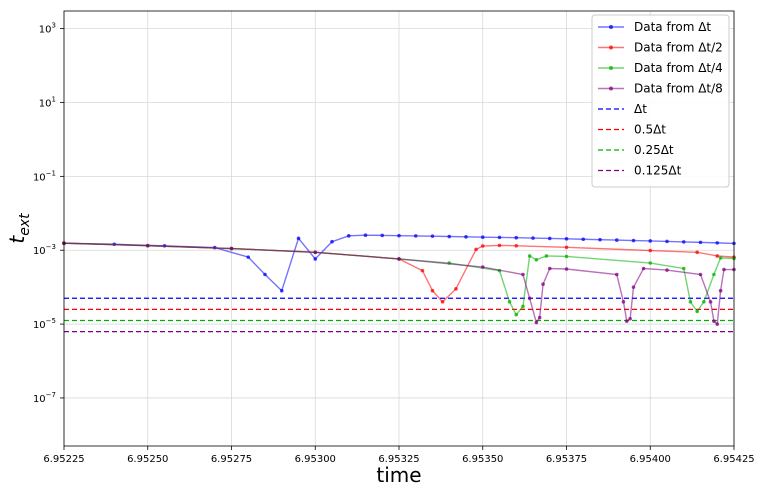 The height and width of the screenshot is (492, 761). I want to click on legend-label: Data from Δt, so click(672, 27).